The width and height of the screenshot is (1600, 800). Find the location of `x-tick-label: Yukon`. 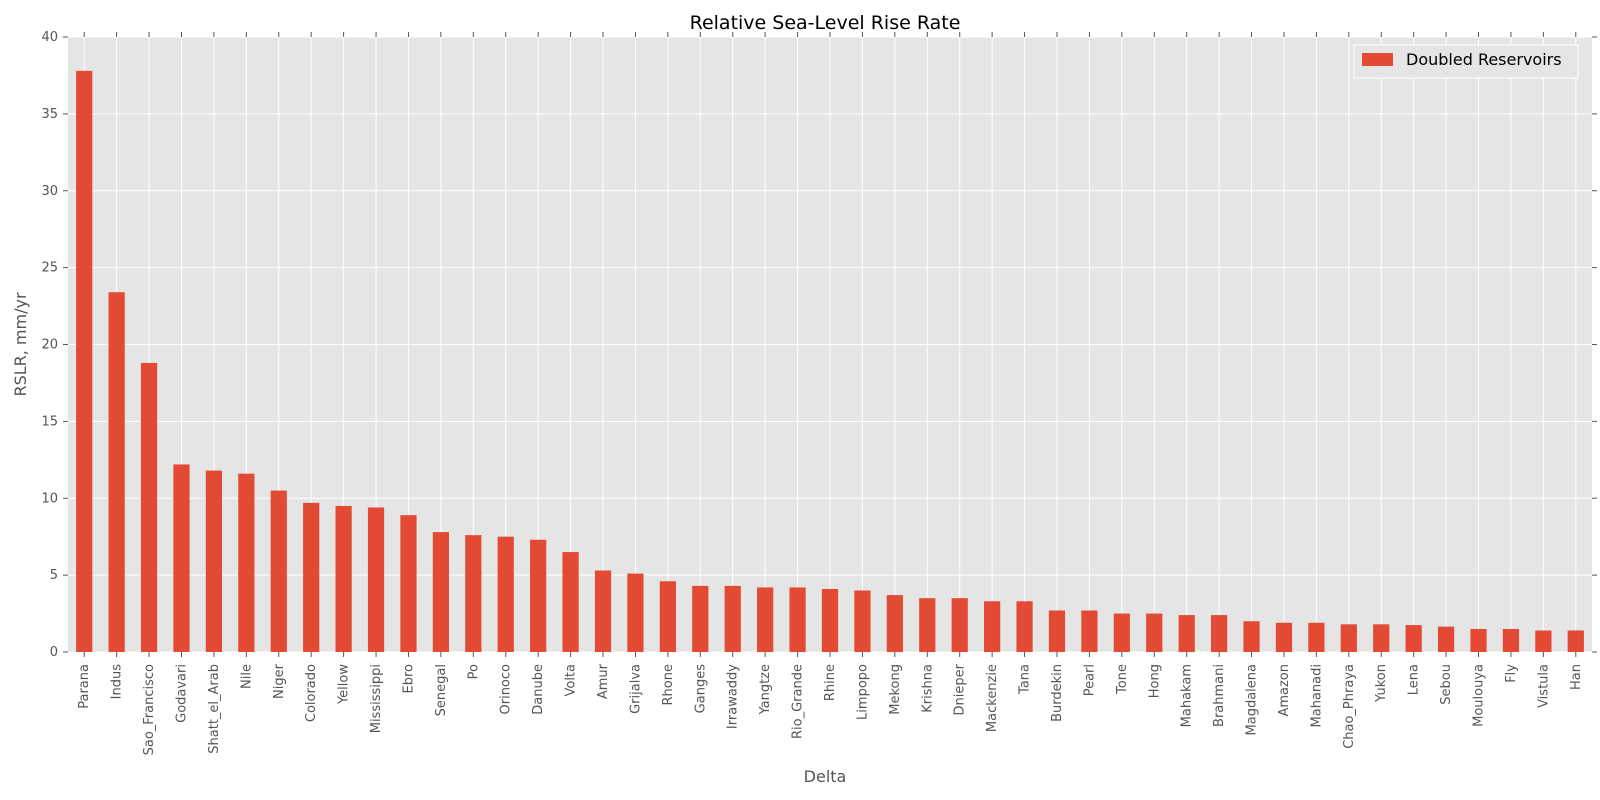

x-tick-label: Yukon is located at coordinates (1381, 683).